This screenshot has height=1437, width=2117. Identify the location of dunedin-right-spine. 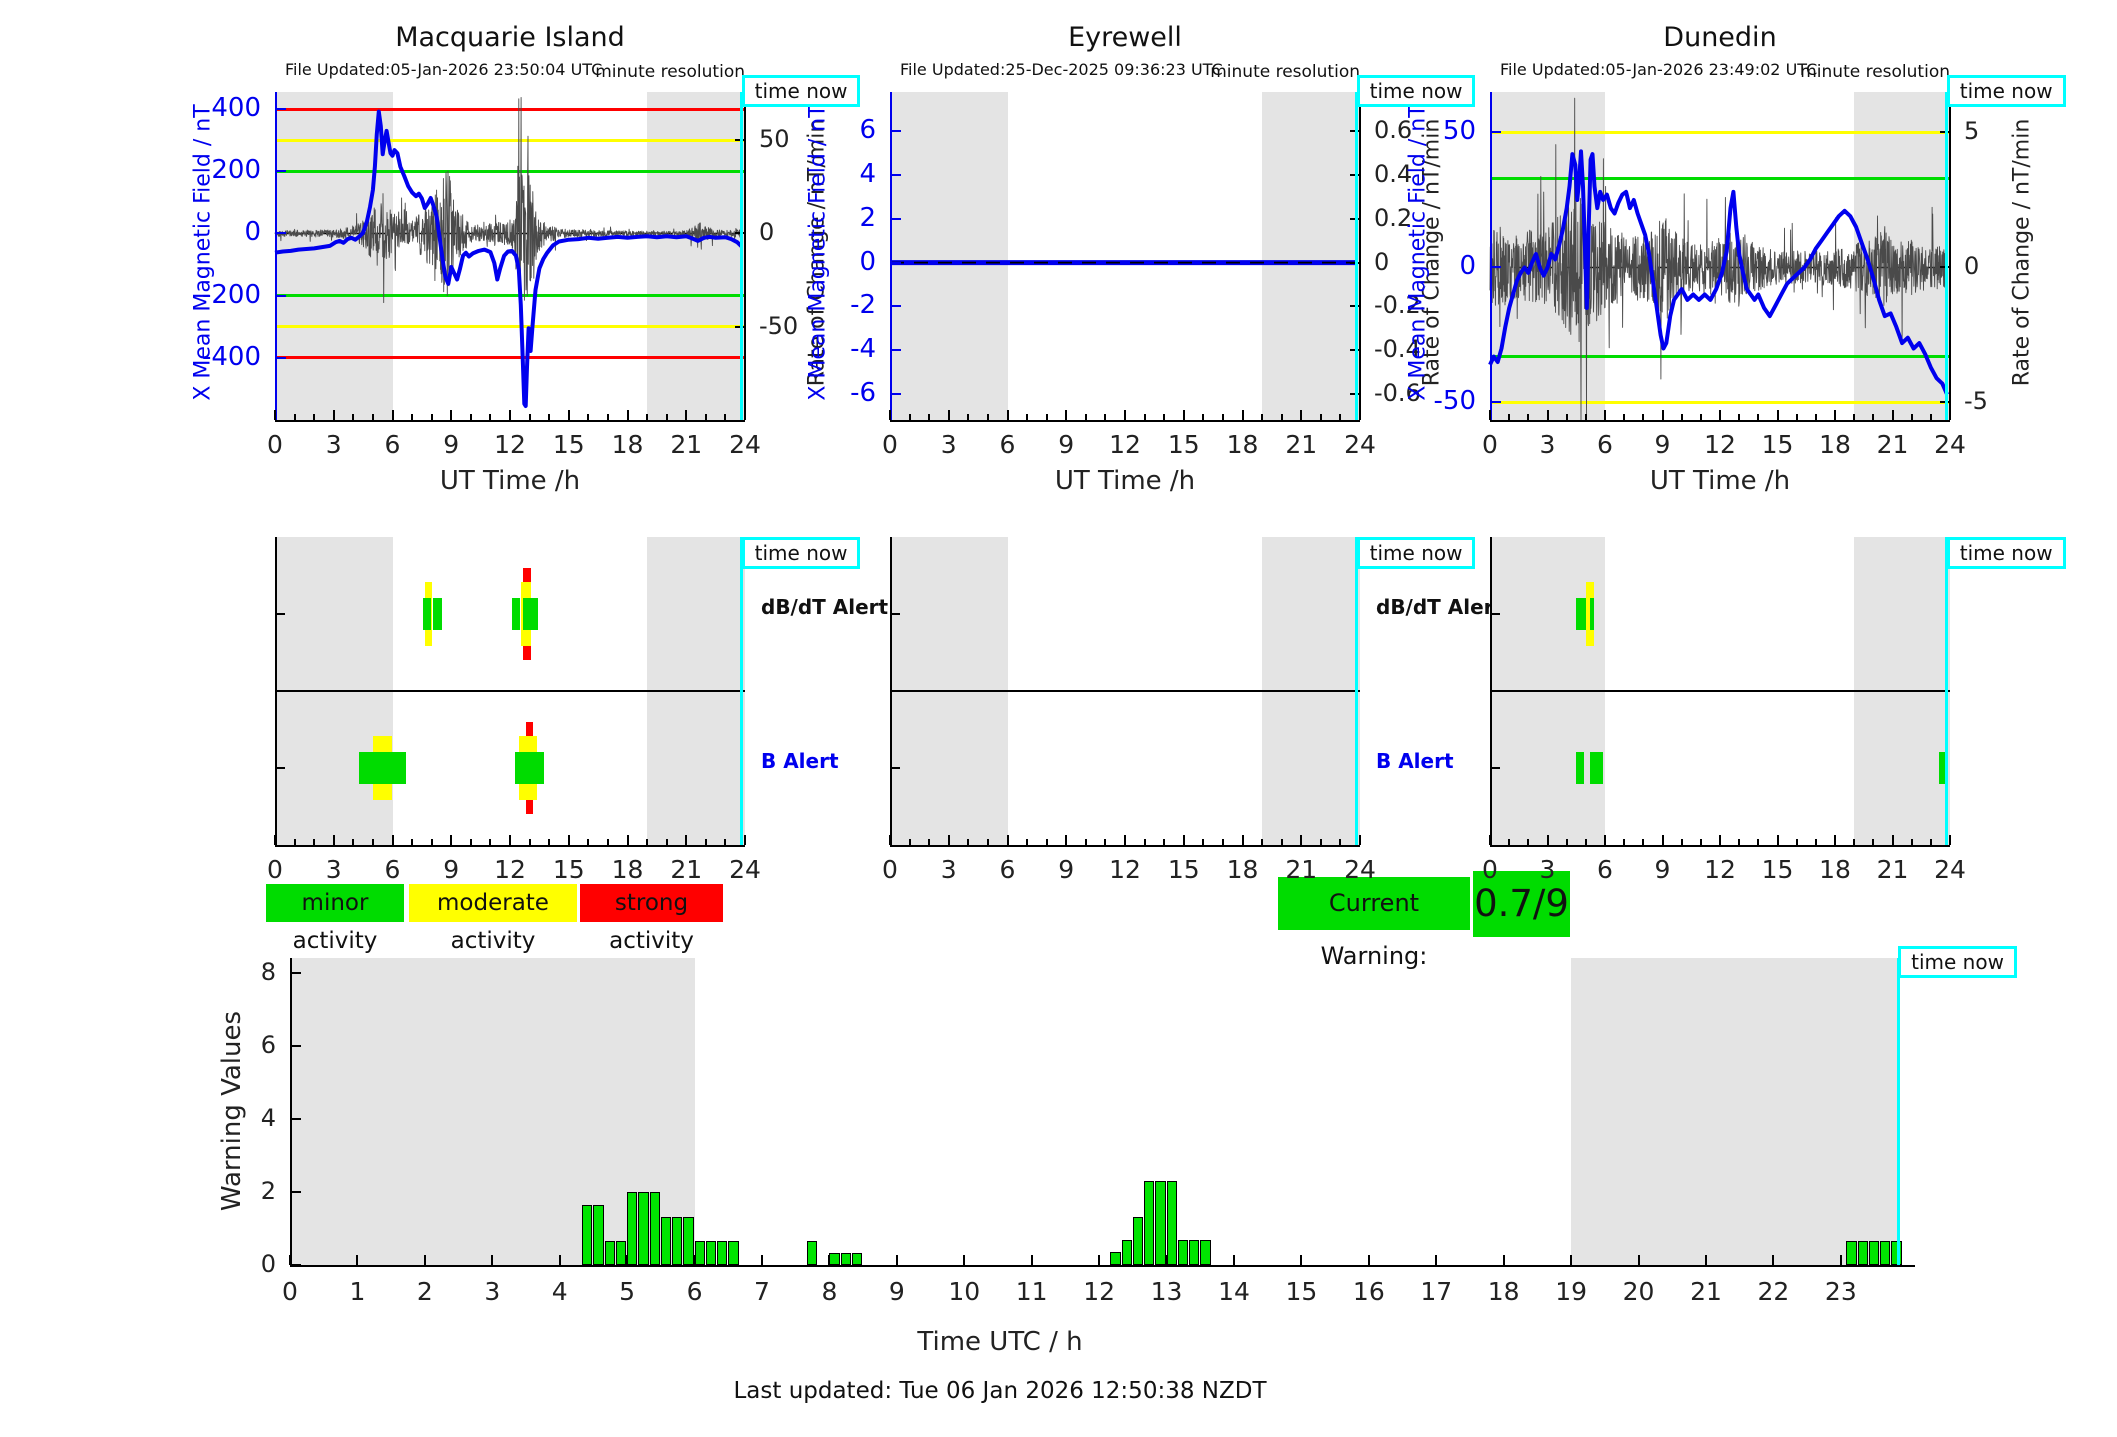
(1950, 256).